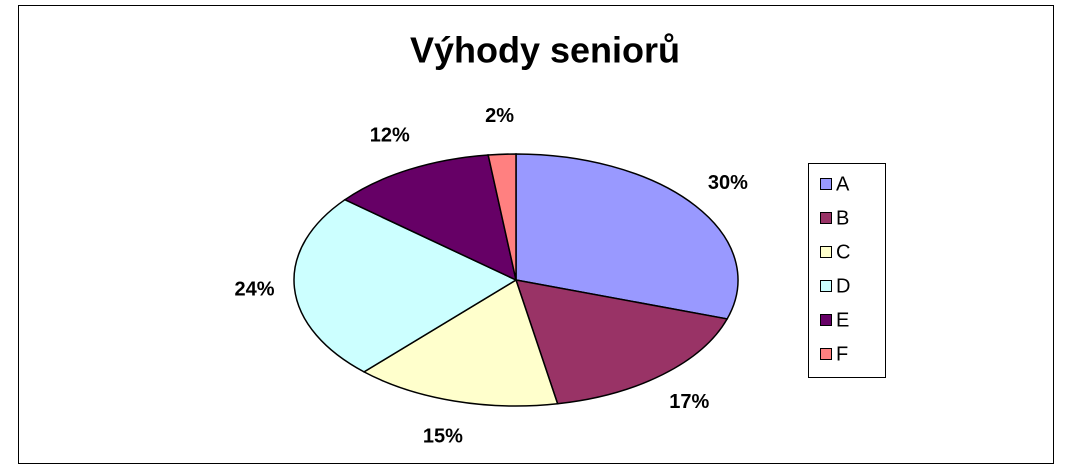 The width and height of the screenshot is (1069, 469). What do you see at coordinates (842, 354) in the screenshot?
I see `legend-label: F` at bounding box center [842, 354].